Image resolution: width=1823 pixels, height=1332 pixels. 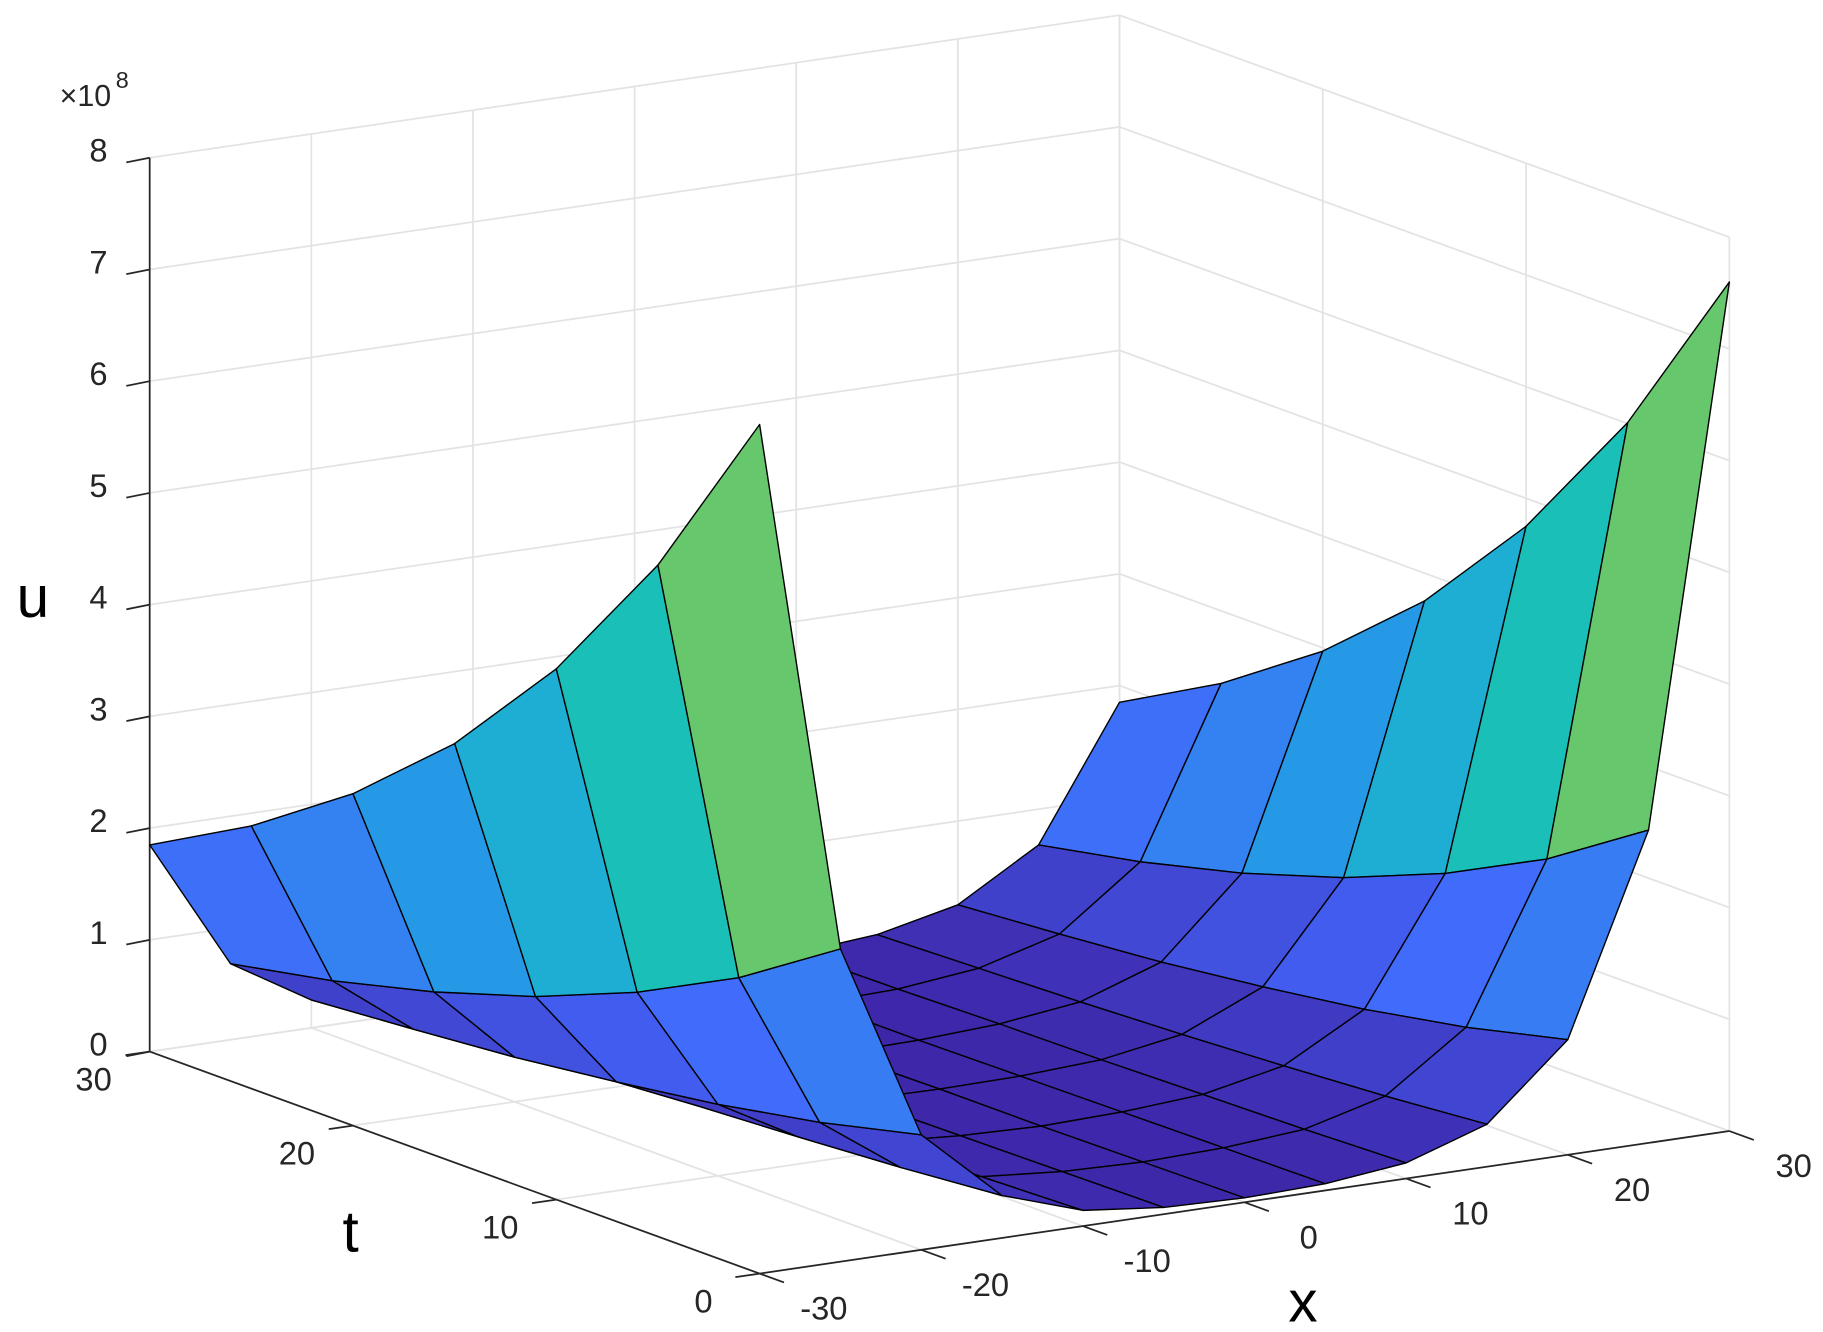 I want to click on y-axis-label: t, so click(x=351, y=1232).